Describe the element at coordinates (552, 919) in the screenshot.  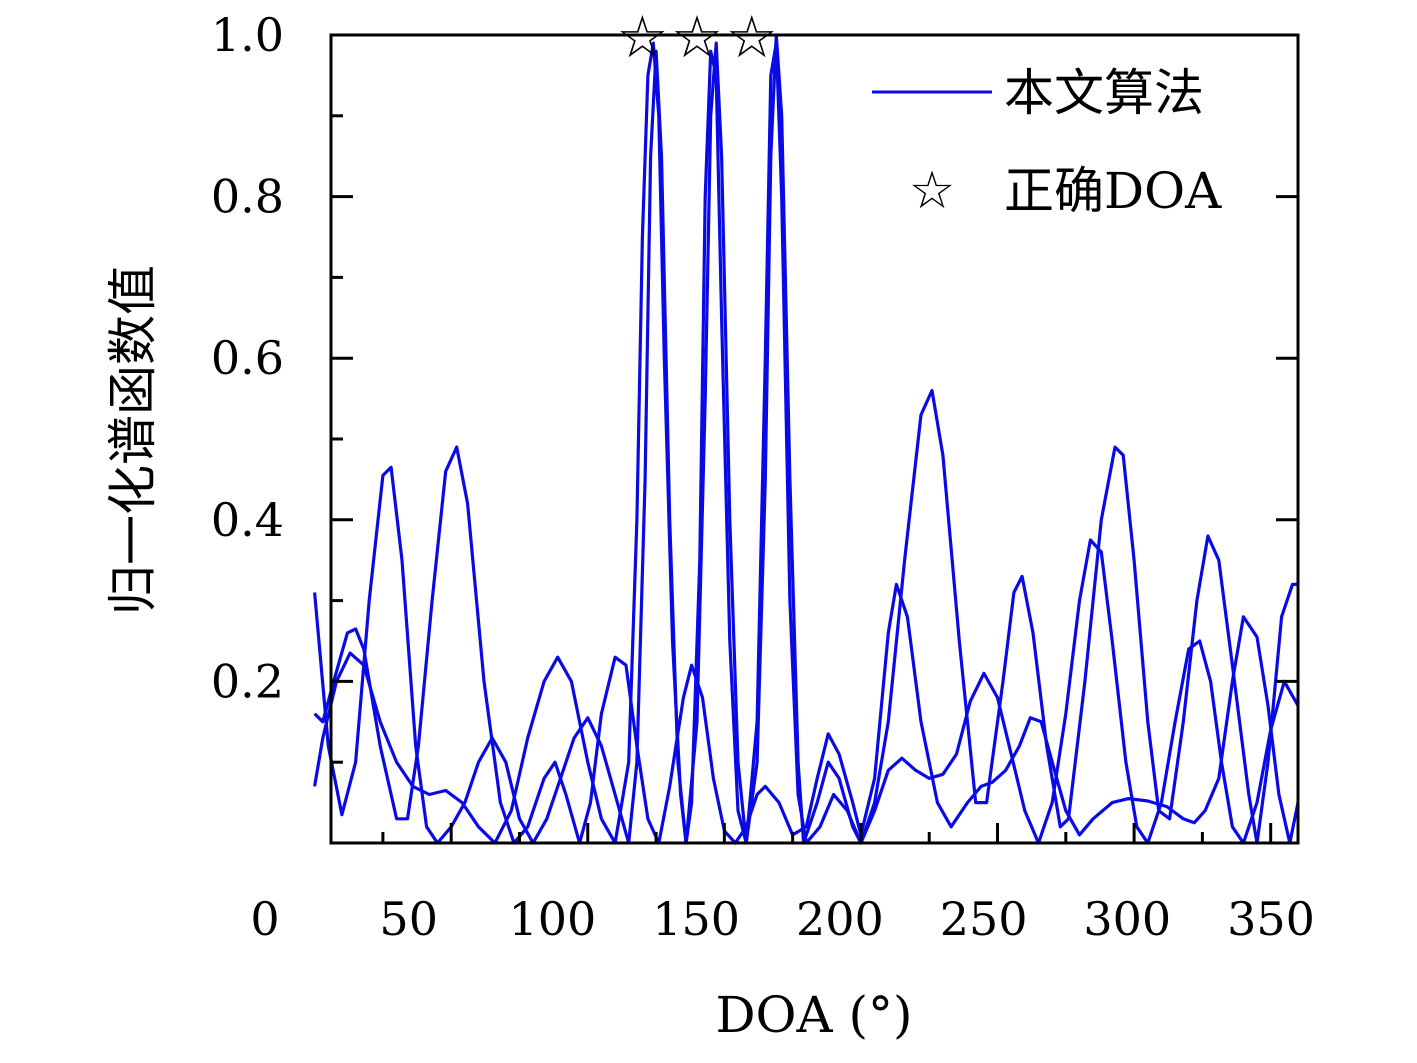
I see `x-tick-label: 100` at that location.